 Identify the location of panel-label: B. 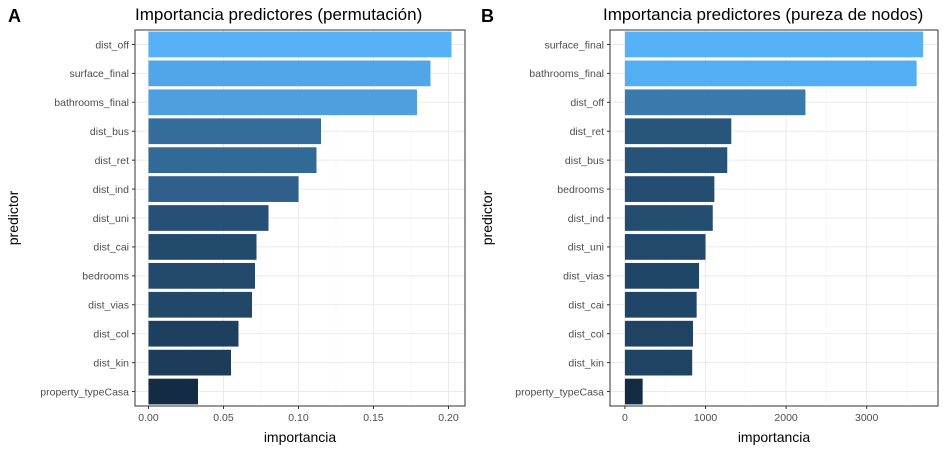
(487, 16).